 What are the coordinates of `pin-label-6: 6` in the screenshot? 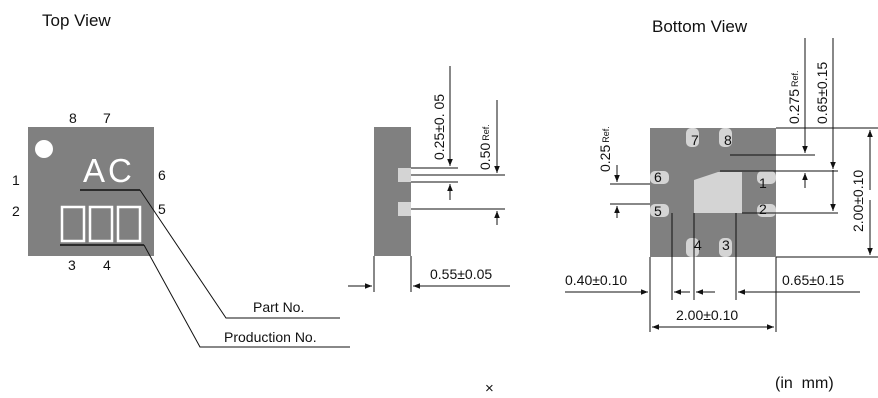 It's located at (162, 175).